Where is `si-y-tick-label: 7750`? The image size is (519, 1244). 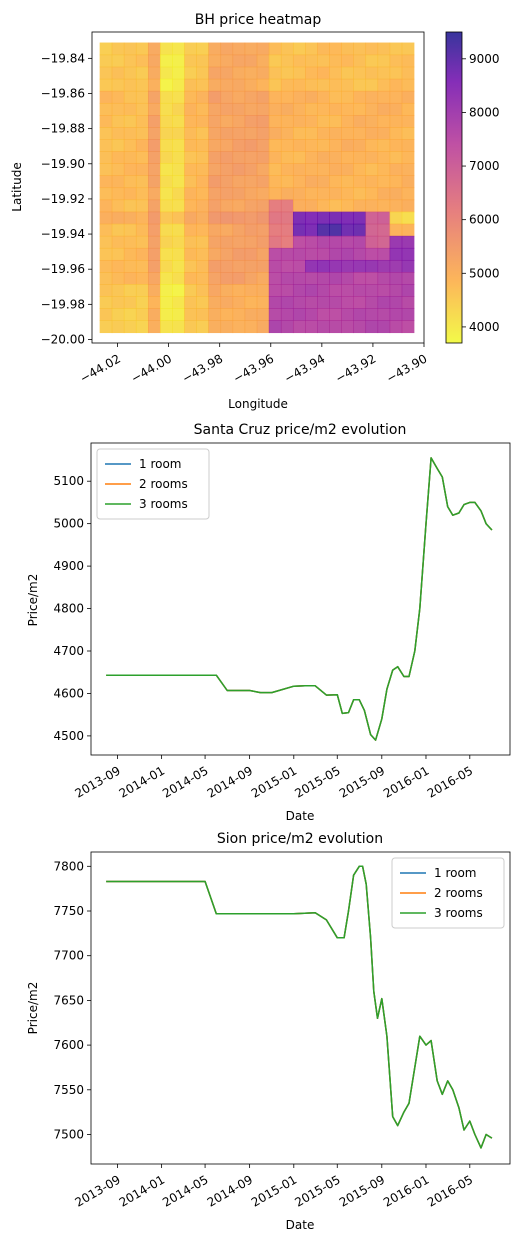
si-y-tick-label: 7750 is located at coordinates (68, 911).